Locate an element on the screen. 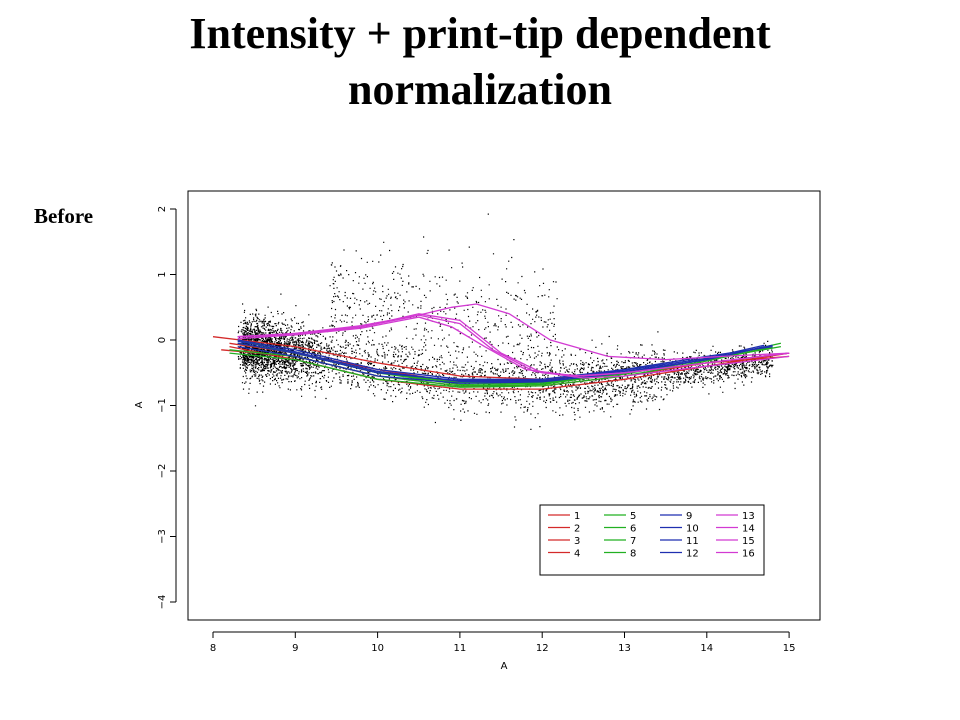 This screenshot has width=960, height=720. slide-title-line-2: normalization is located at coordinates (480, 89).